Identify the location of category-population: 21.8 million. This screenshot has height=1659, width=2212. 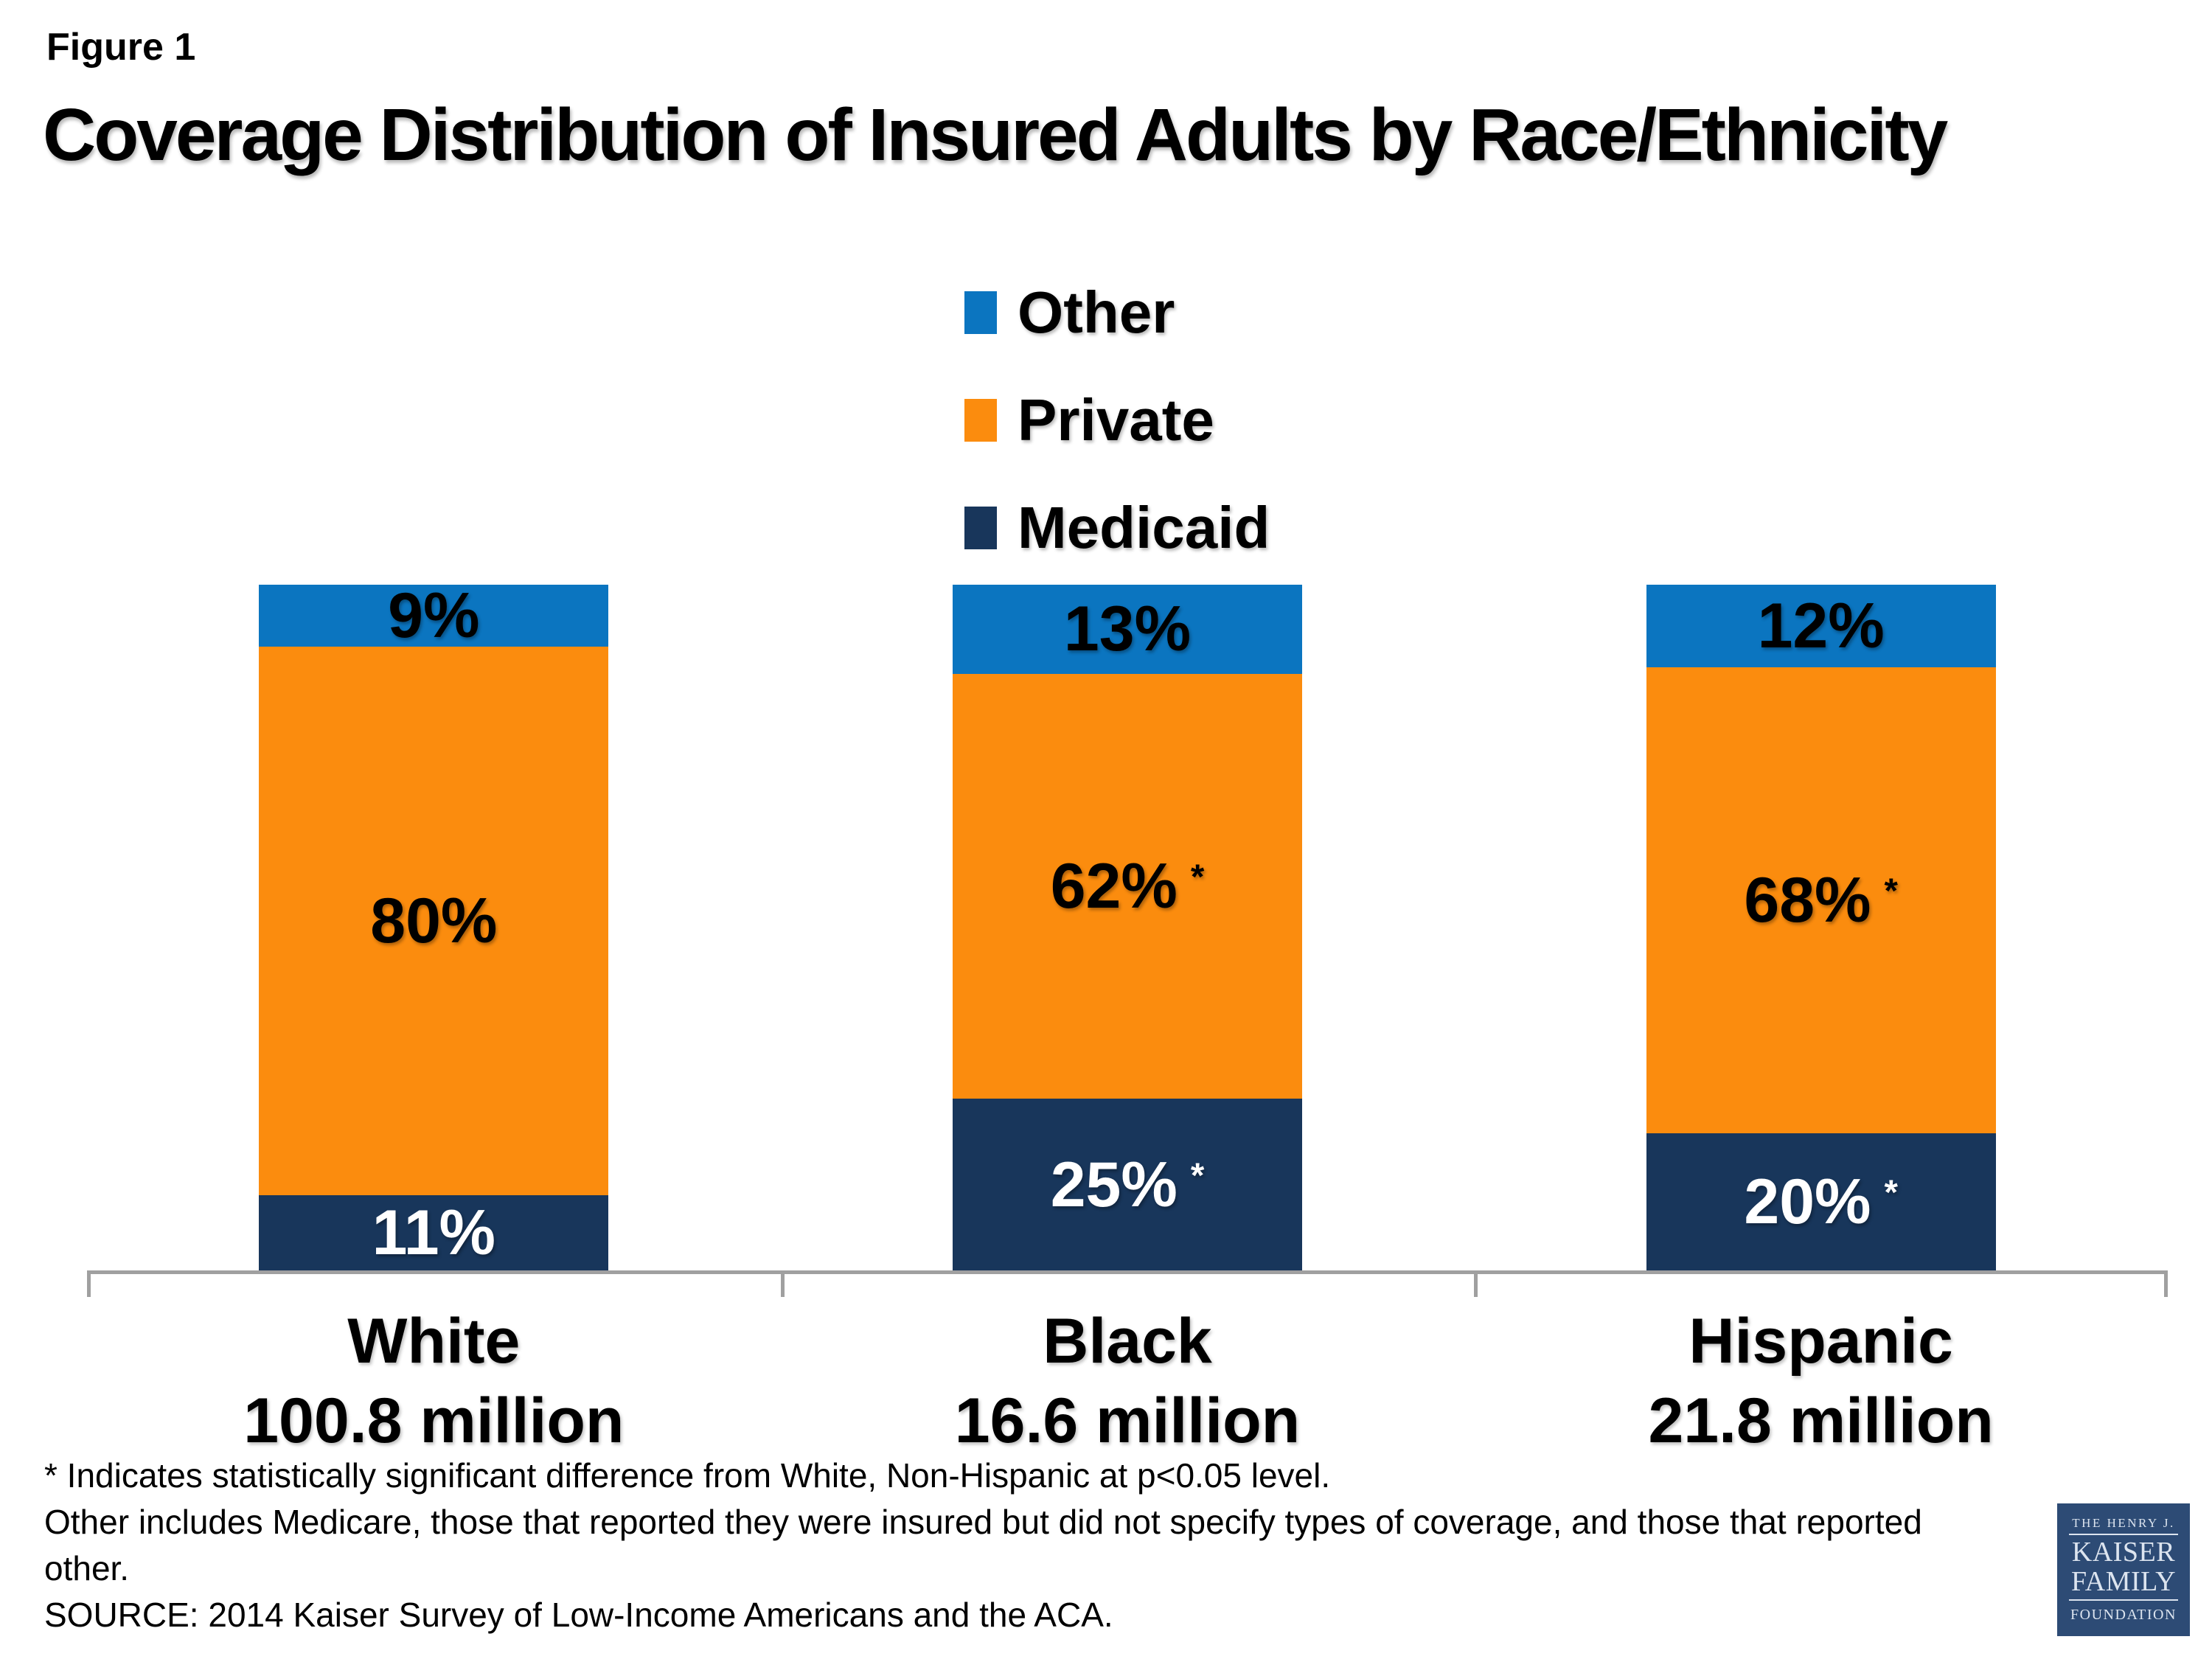
(1821, 1421).